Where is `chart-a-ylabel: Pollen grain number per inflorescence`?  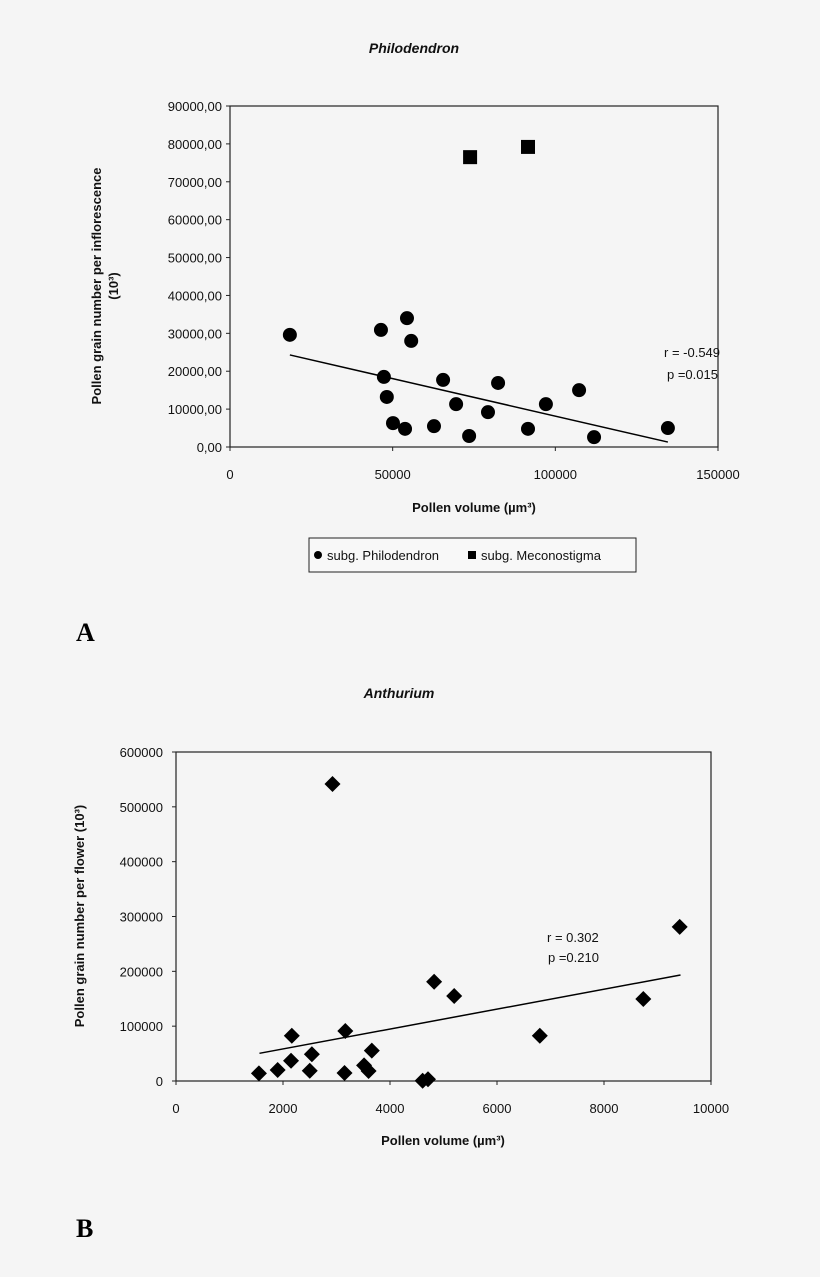
chart-a-ylabel: Pollen grain number per inflorescence is located at coordinates (96, 286).